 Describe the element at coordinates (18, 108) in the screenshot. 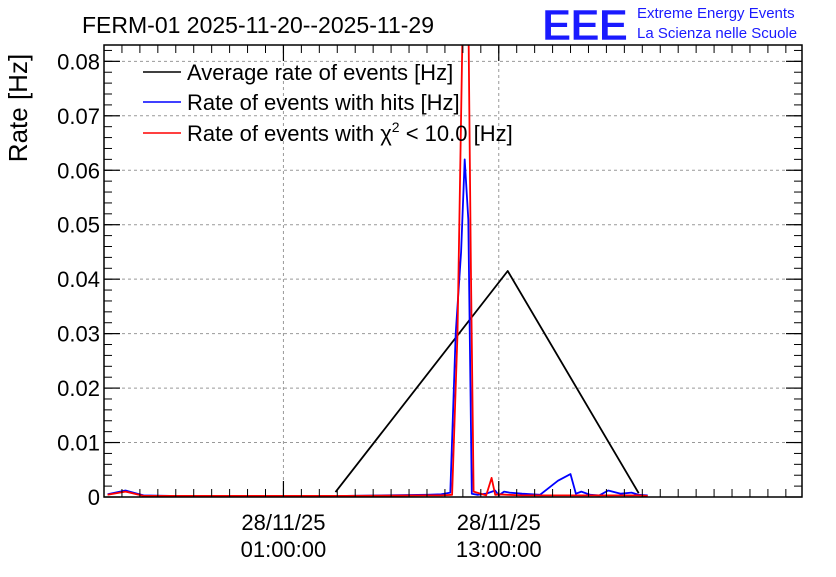

I see `y-axis-label: Rate [Hz]` at that location.